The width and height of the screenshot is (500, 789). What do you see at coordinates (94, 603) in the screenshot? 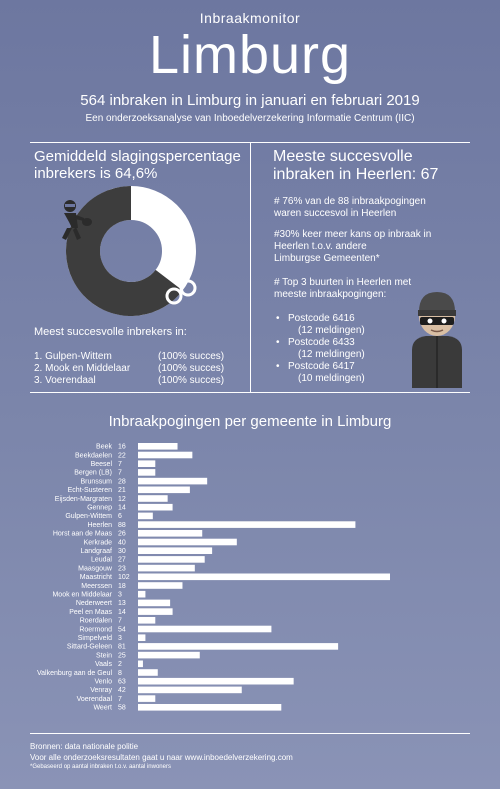
I see `bar-category-label: Nederweert` at bounding box center [94, 603].